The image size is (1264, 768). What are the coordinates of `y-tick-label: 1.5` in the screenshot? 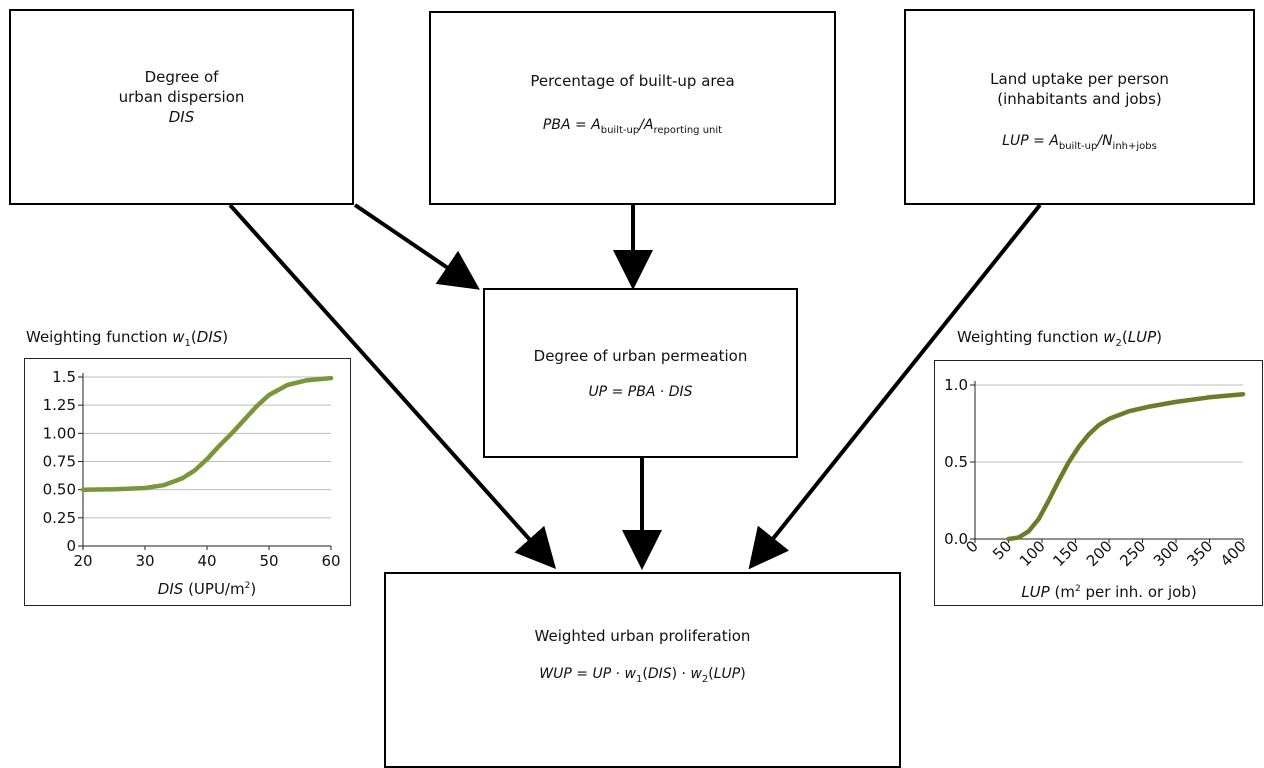 It's located at (64, 377).